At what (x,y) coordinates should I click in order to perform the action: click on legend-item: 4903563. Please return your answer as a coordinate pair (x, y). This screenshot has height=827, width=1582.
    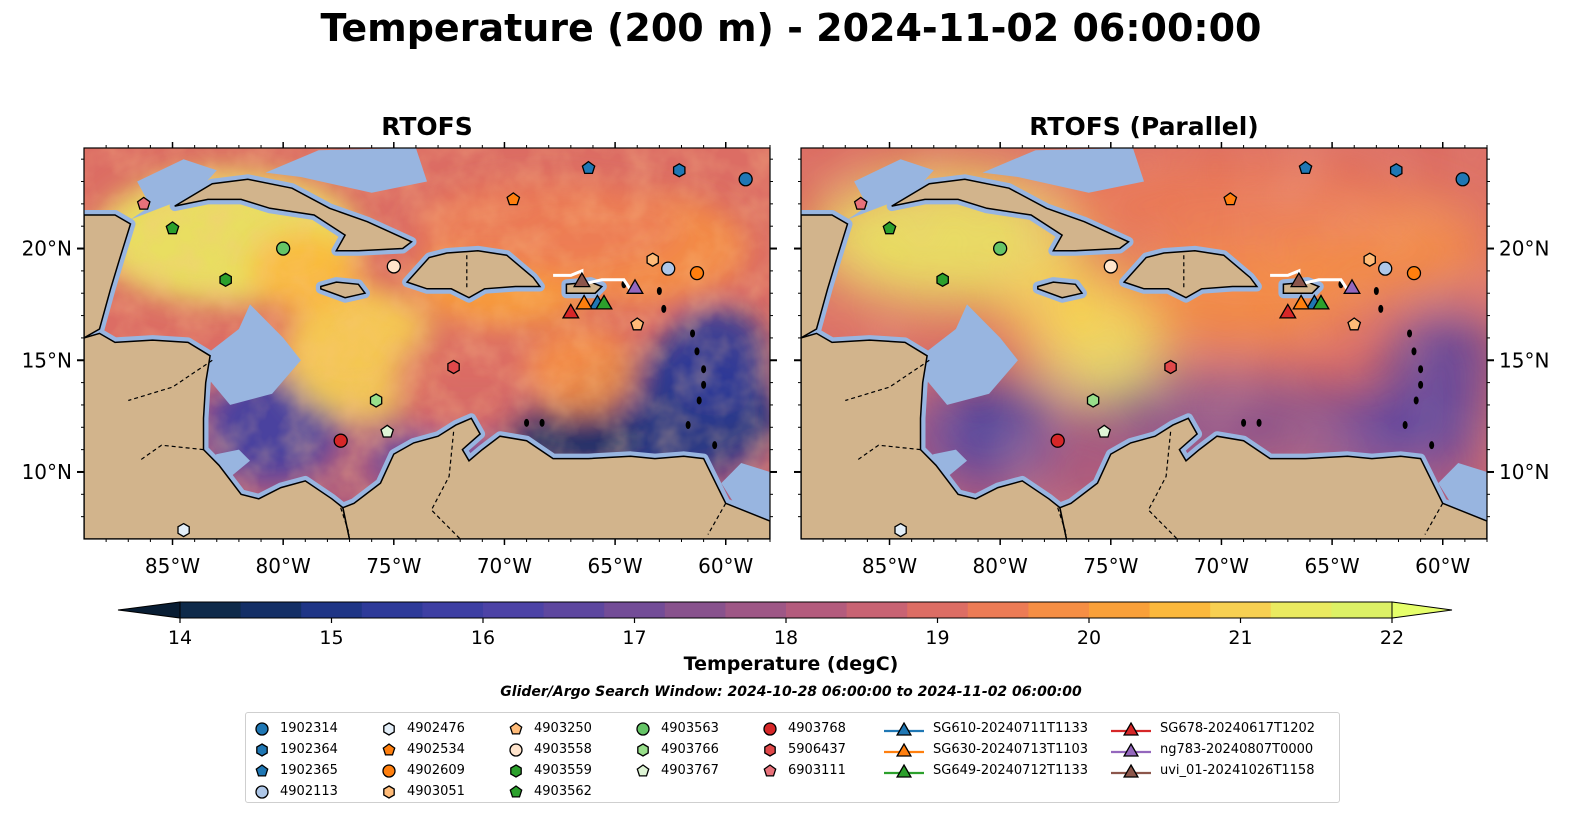
    Looking at the image, I should click on (676, 728).